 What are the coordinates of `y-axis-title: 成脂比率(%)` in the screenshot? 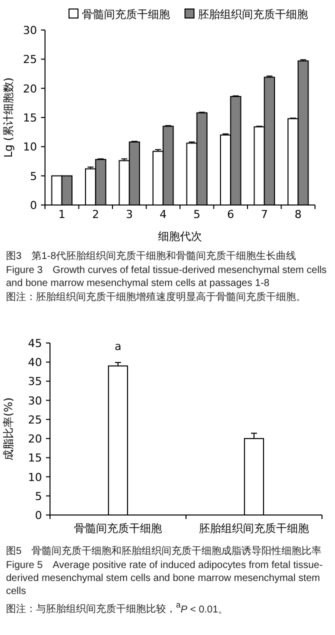 It's located at (8, 429).